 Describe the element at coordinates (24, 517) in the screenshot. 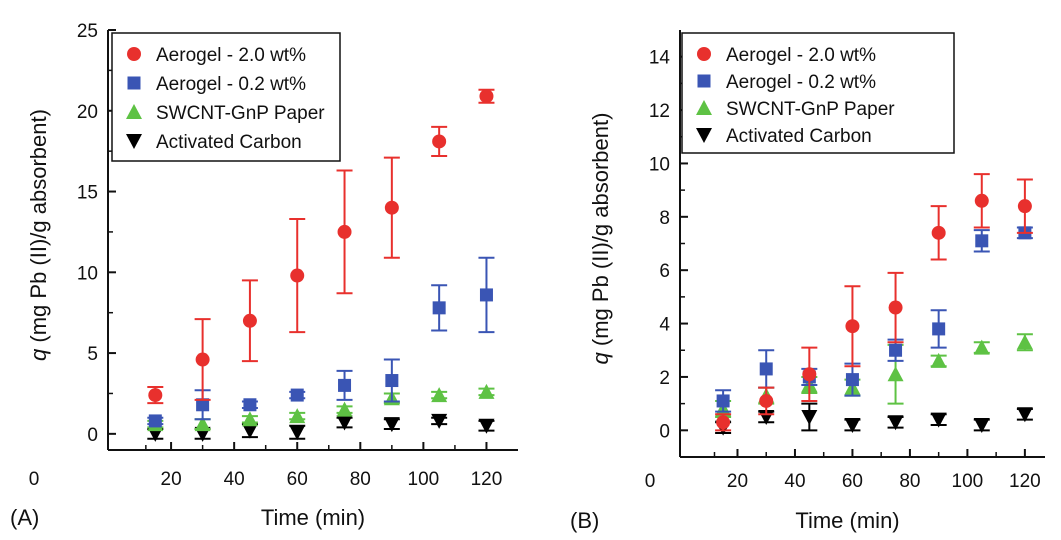

I see `panel-label: (A)` at that location.